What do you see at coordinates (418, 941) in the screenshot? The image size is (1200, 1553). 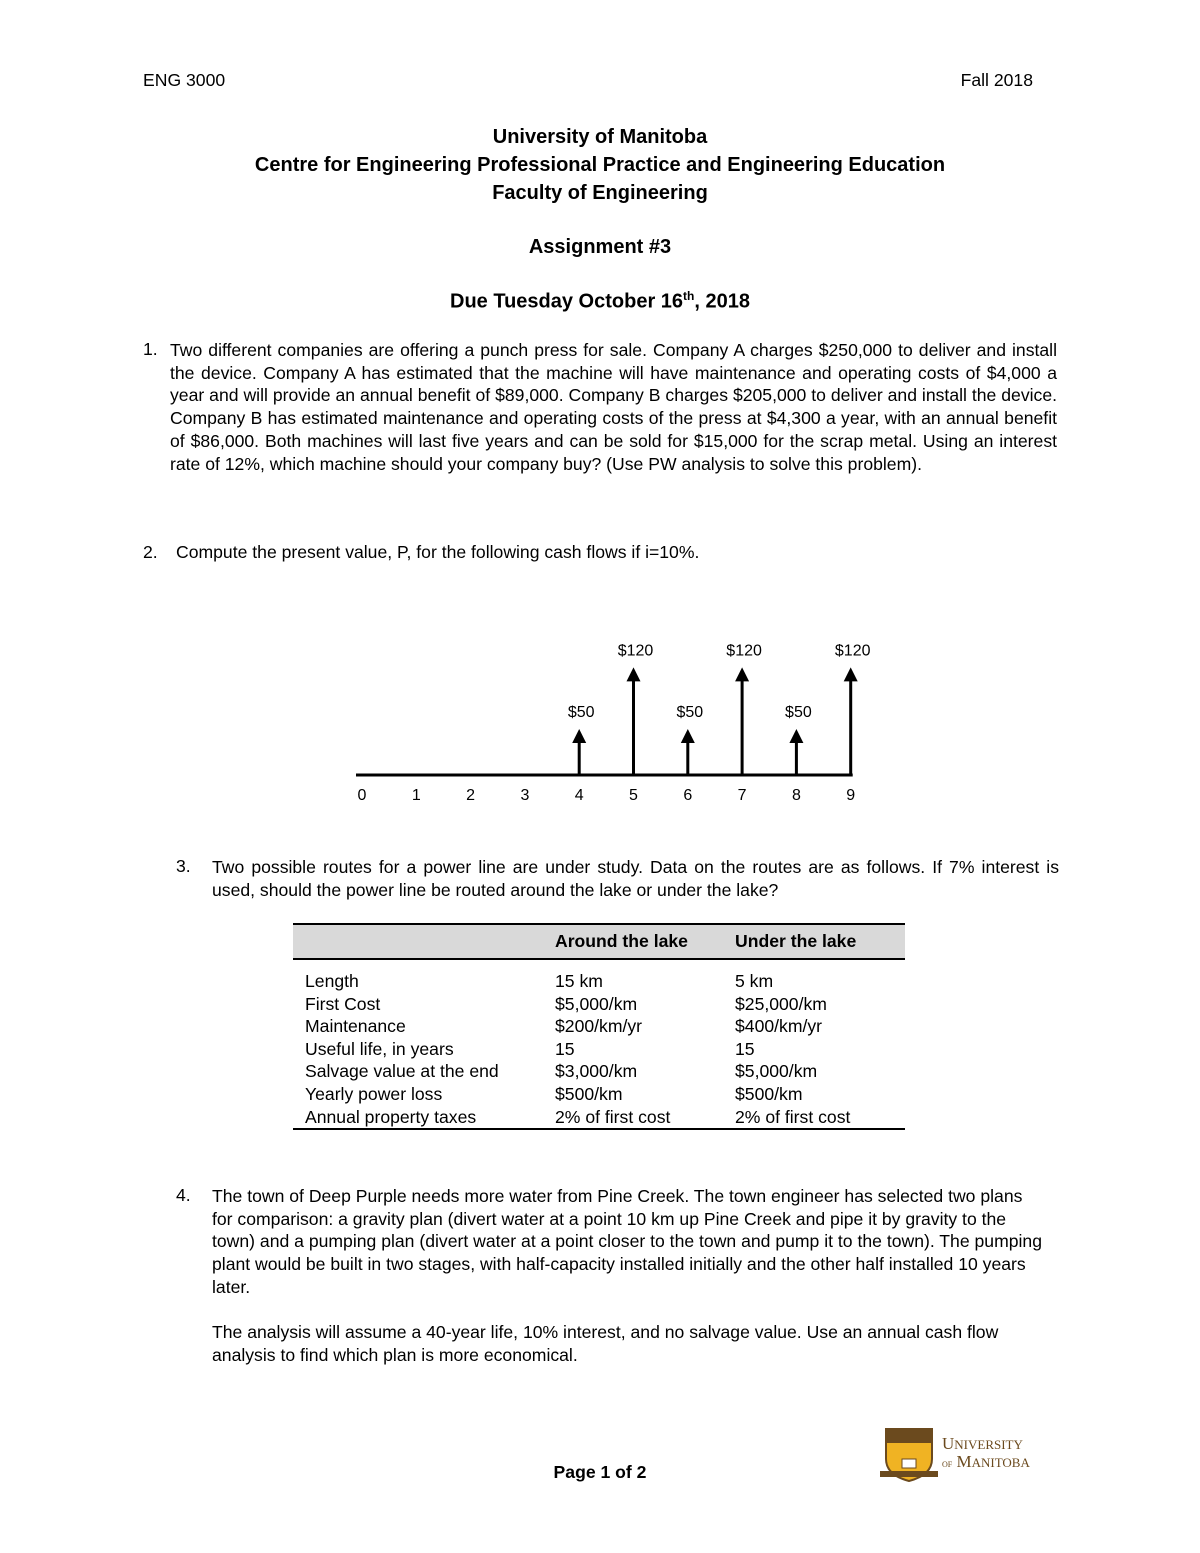 I see `header-blank` at bounding box center [418, 941].